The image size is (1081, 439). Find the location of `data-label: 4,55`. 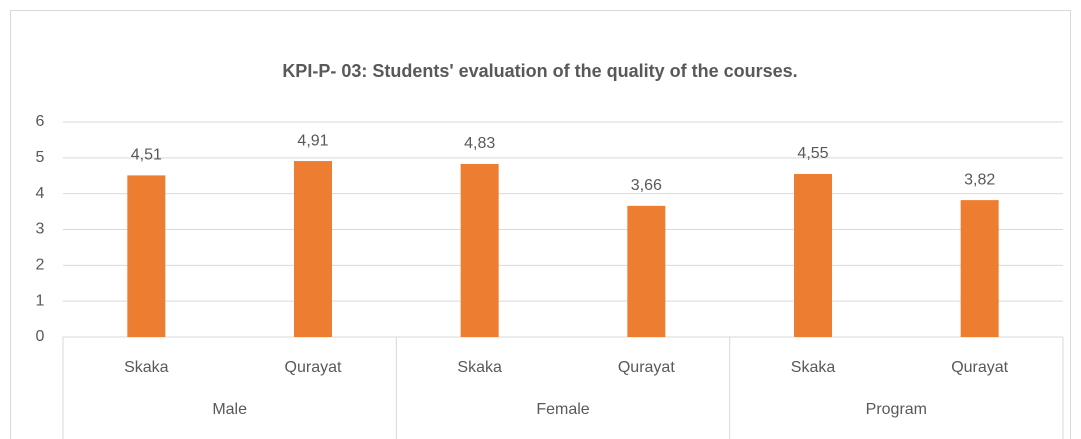

data-label: 4,55 is located at coordinates (812, 153).